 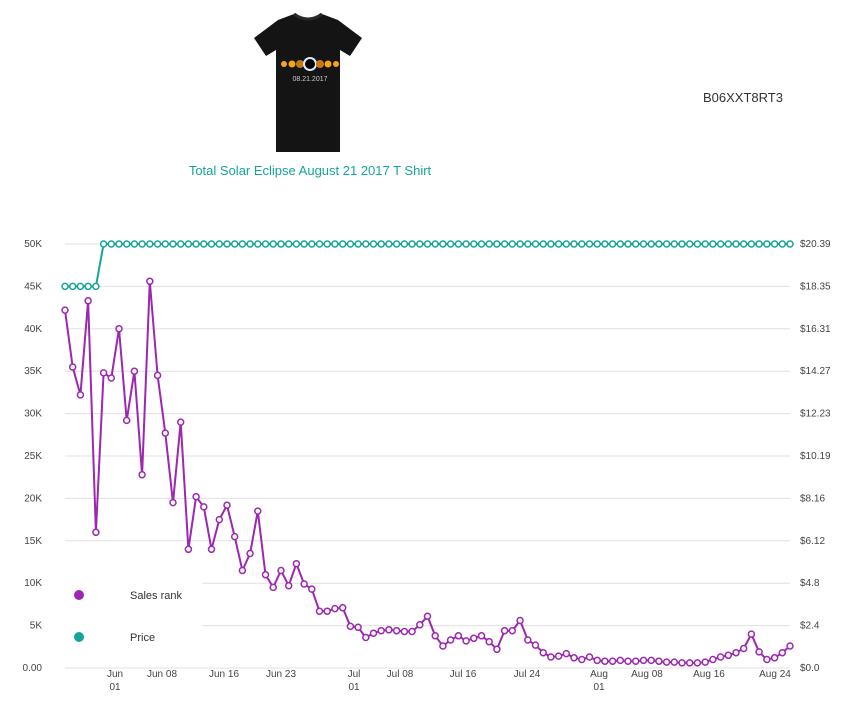 I want to click on legend-label-sales-rank: Sales rank, so click(x=156, y=596).